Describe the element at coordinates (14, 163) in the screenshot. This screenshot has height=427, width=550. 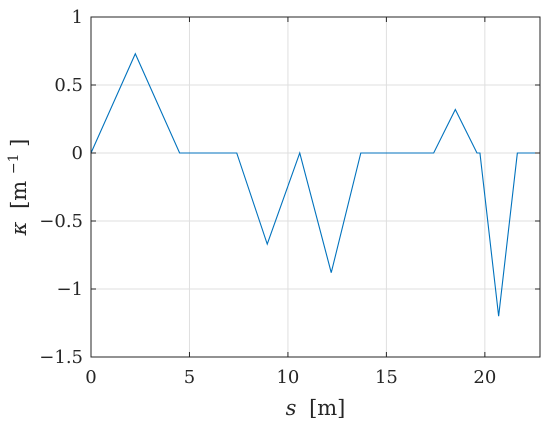
I see `y-axis-unit-exponent: −1` at that location.